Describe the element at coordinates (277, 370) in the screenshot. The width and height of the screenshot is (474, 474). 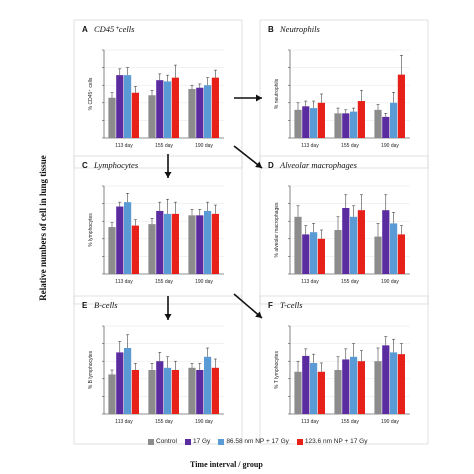
I see `y-axis-label: % T lymphocytes` at that location.